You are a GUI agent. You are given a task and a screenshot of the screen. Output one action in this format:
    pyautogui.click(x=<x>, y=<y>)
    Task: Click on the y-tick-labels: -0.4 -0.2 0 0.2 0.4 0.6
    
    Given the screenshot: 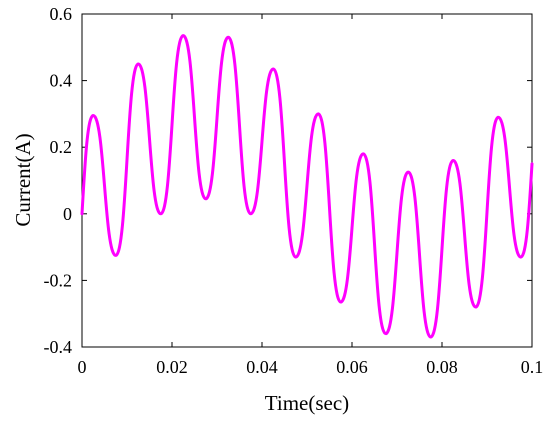 What is the action you would take?
    pyautogui.click(x=58, y=180)
    